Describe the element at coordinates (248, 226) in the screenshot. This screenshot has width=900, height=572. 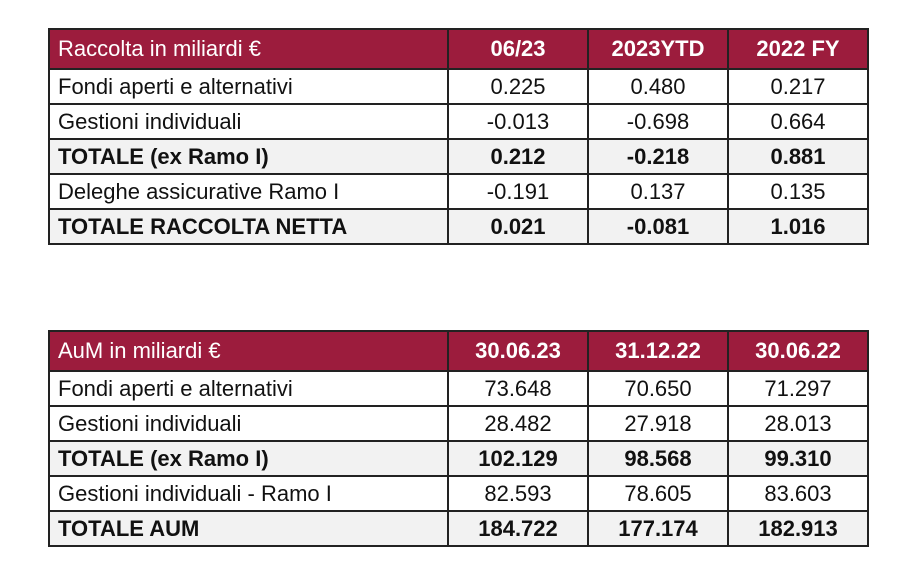
I see `row-label: TOTALE RACCOLTA NETTA` at that location.